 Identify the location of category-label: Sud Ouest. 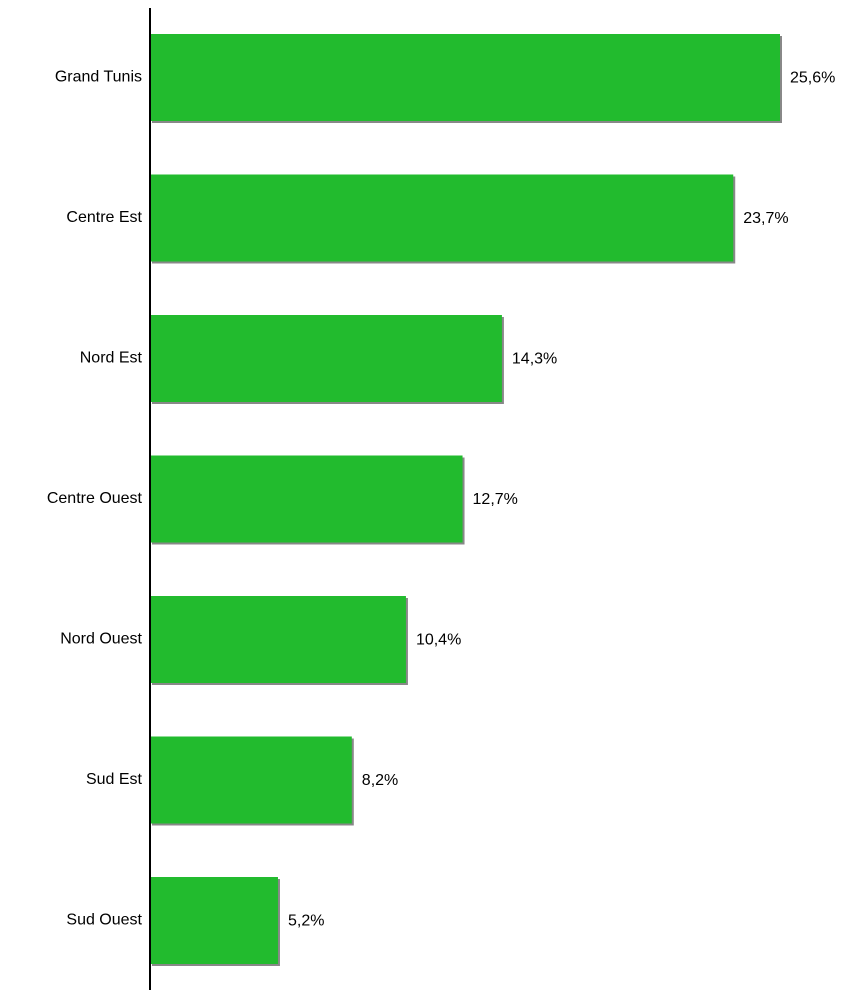
(104, 920).